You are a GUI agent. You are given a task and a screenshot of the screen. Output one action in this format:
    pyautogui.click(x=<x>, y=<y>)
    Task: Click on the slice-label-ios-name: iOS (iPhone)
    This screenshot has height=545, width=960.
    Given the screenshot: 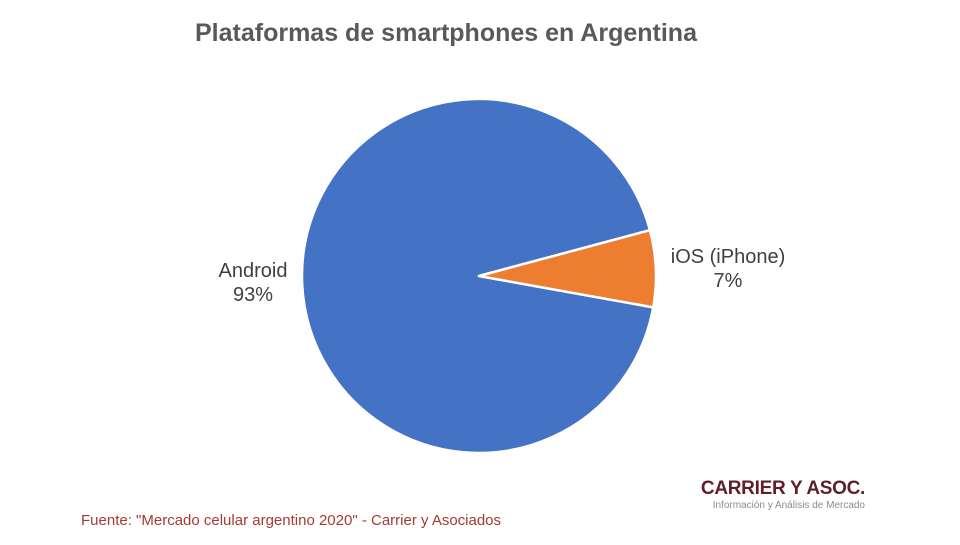 What is the action you would take?
    pyautogui.click(x=728, y=257)
    